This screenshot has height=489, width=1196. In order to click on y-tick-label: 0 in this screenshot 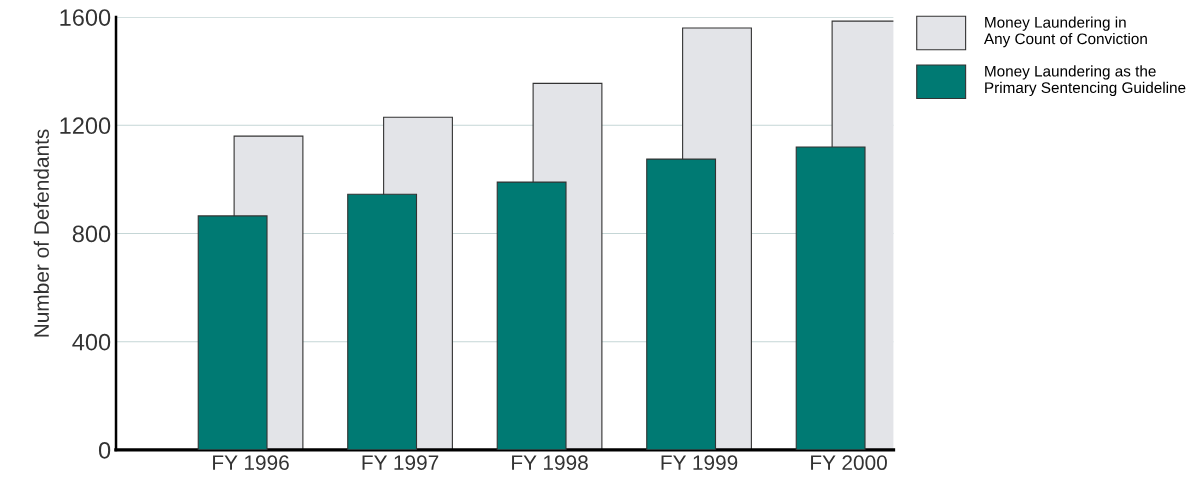, I will do `click(104, 450)`.